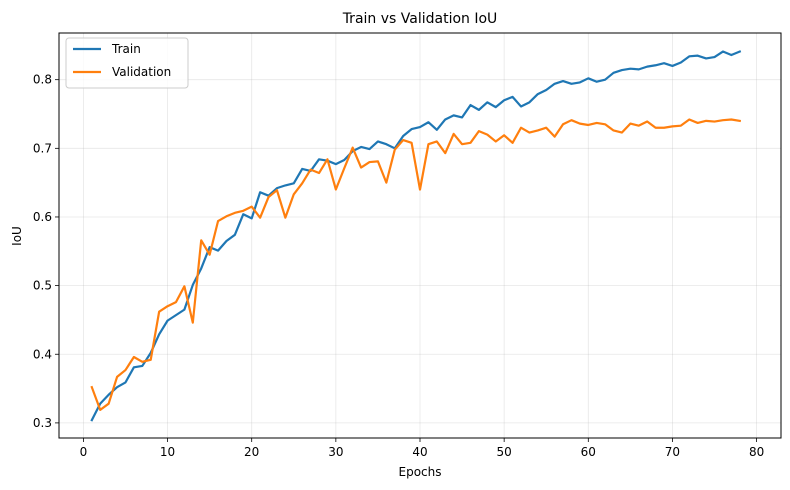  I want to click on x-tick-label: 40, so click(419, 452).